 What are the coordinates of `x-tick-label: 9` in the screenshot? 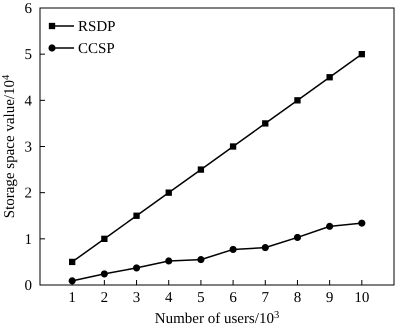 It's located at (330, 298).